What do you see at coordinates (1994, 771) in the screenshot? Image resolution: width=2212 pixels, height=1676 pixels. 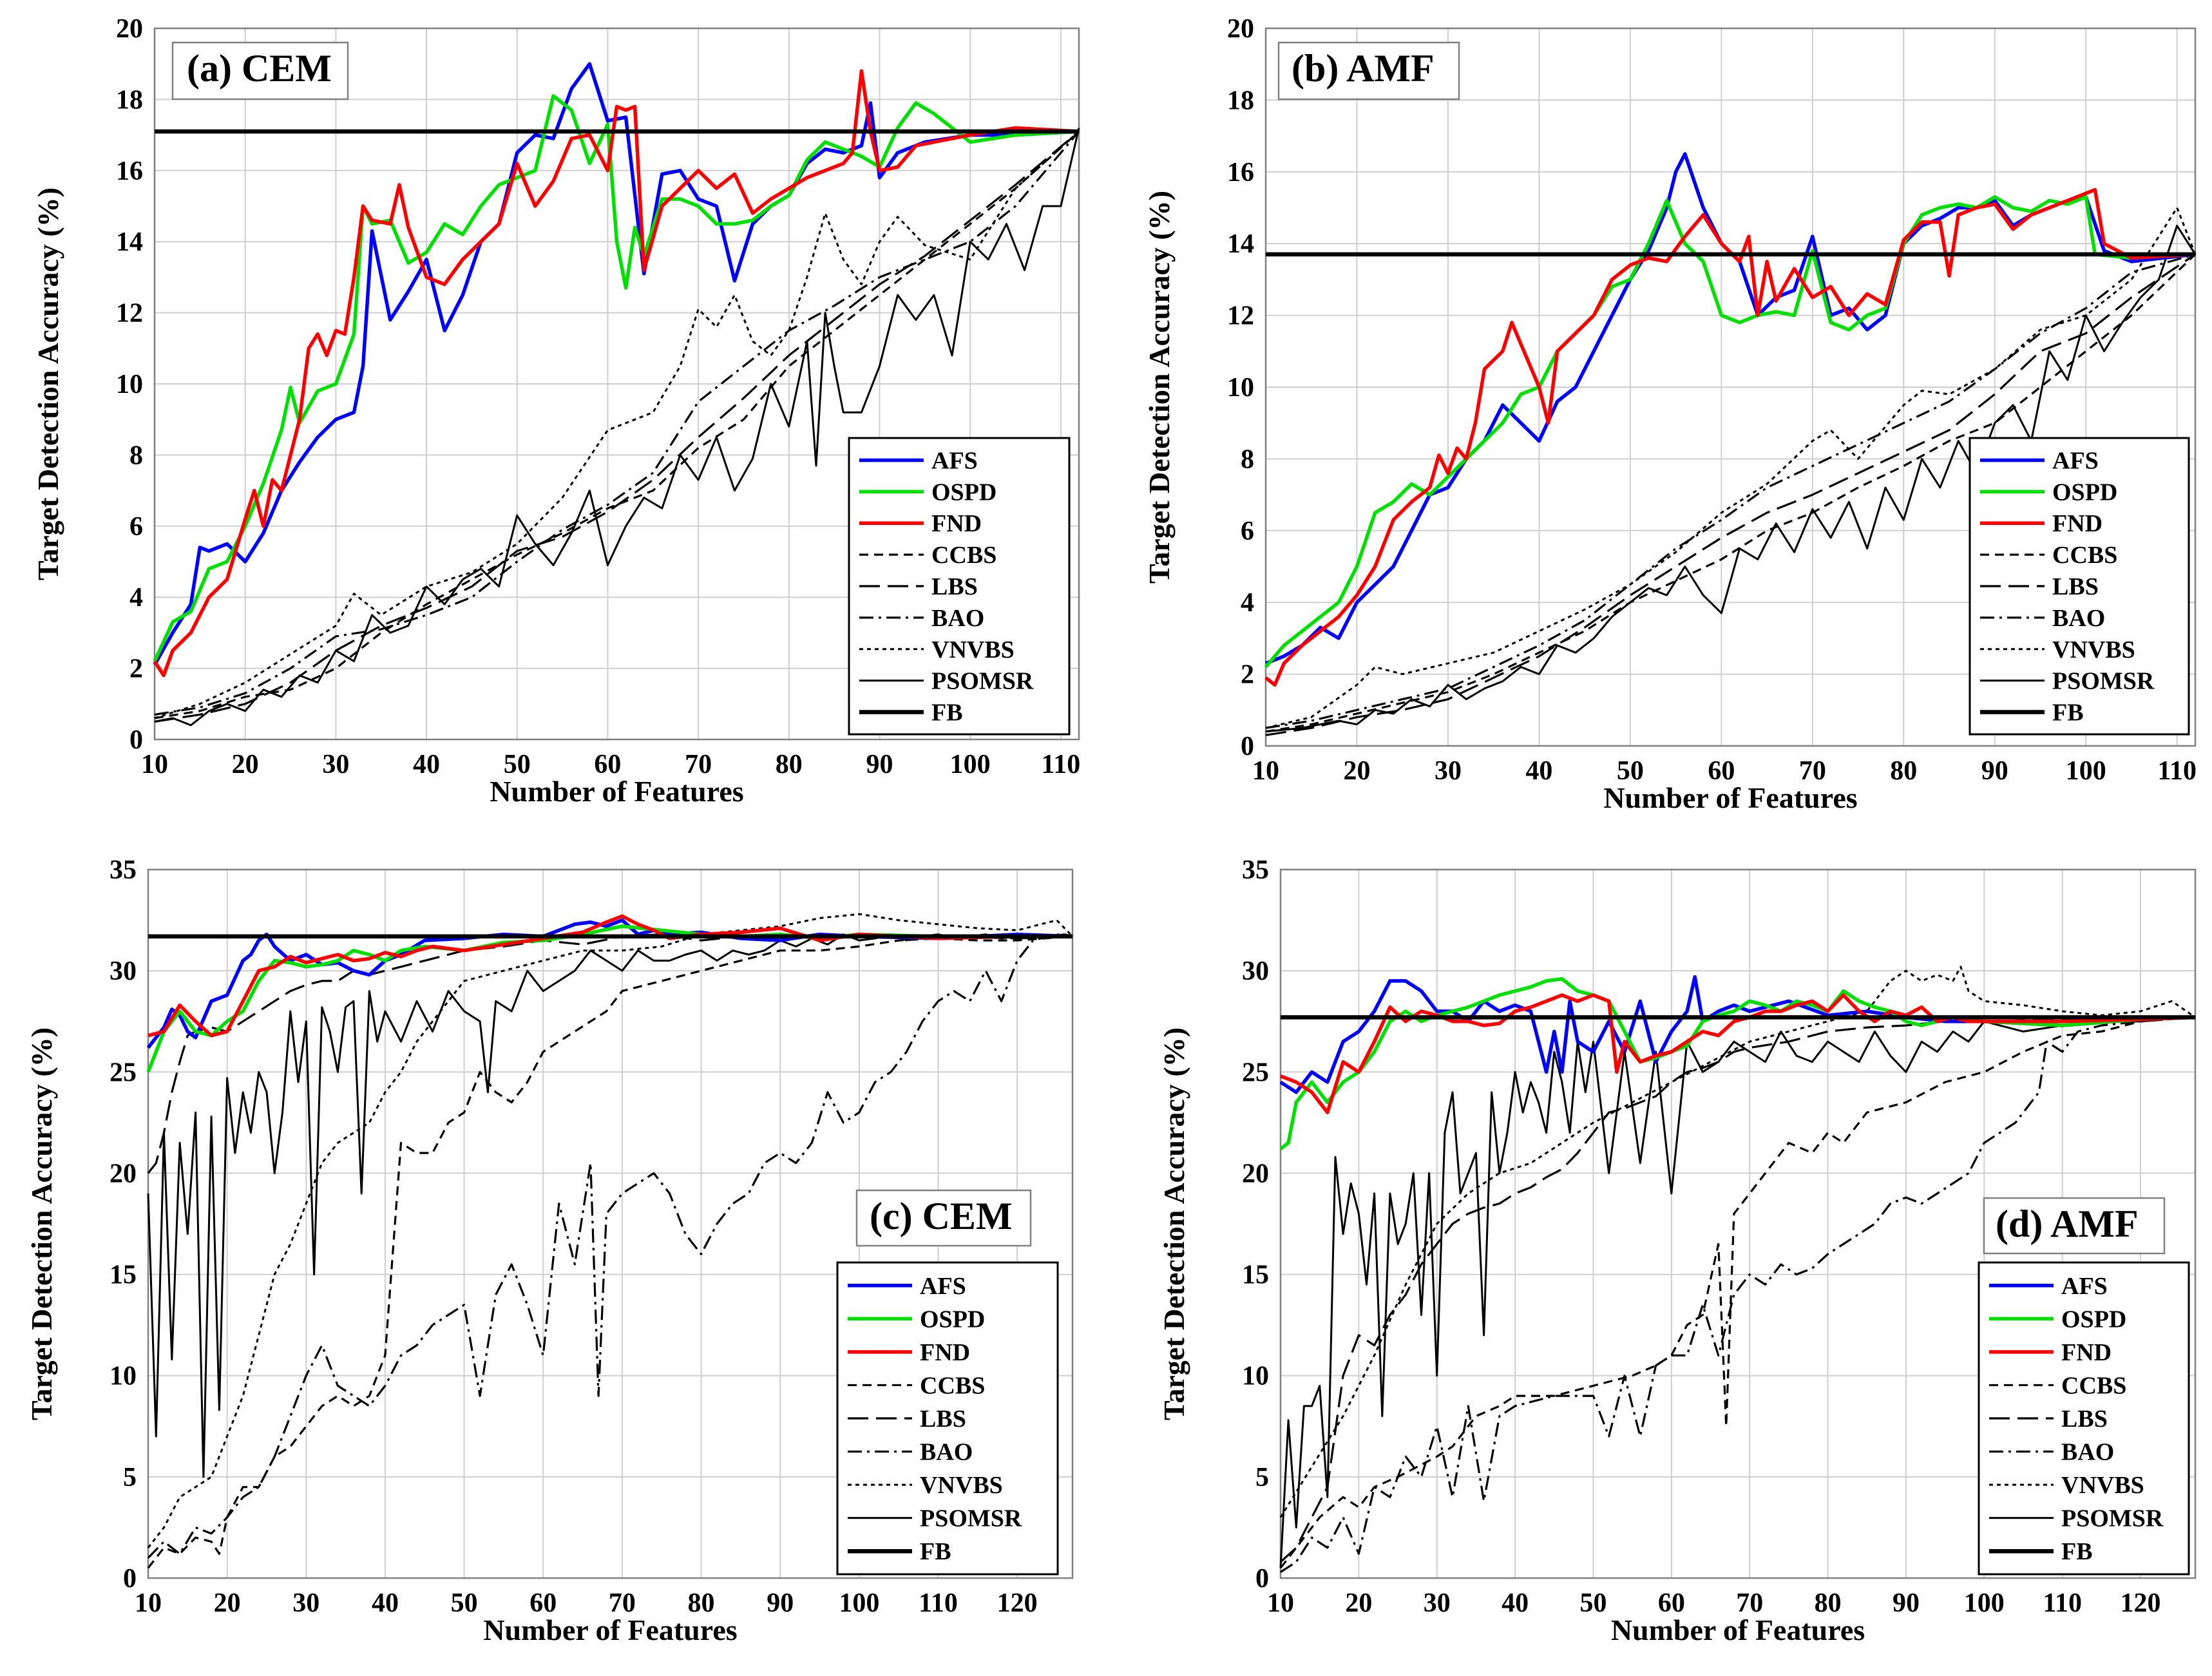 I see `x-tick-label: 90` at bounding box center [1994, 771].